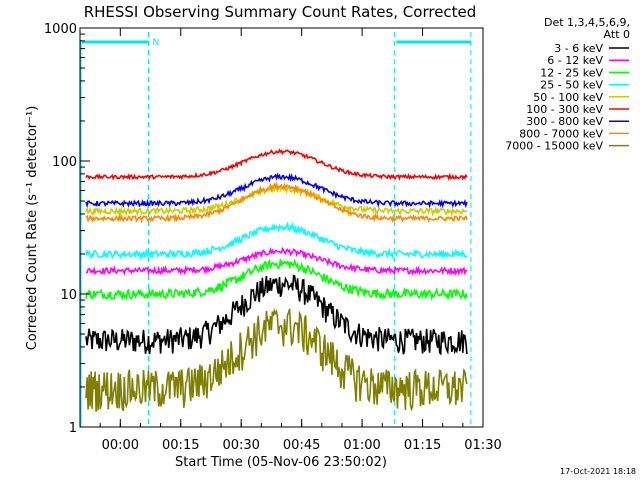  What do you see at coordinates (32, 228) in the screenshot?
I see `y-axis-label: Corrected Count Rate (s⁻¹ detector⁻¹)` at bounding box center [32, 228].